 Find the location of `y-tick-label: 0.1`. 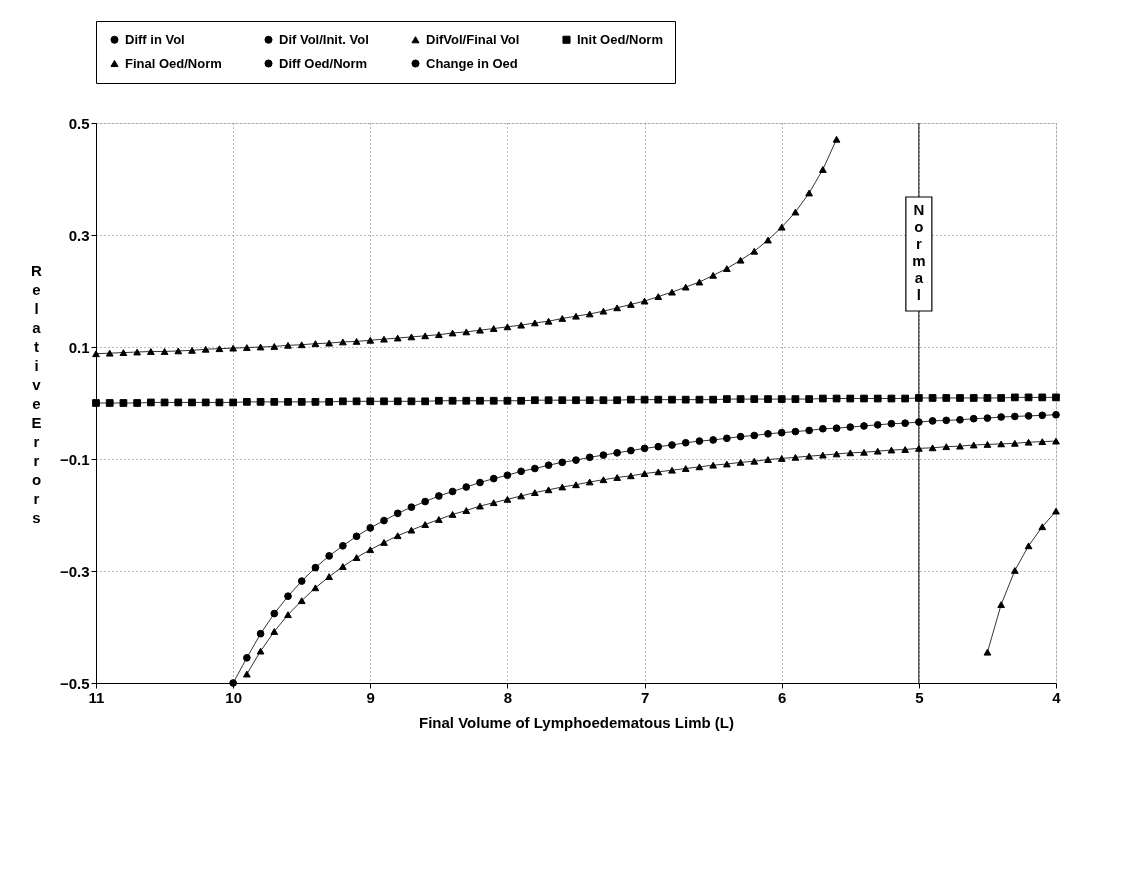

y-tick-label: 0.1 is located at coordinates (79, 347).